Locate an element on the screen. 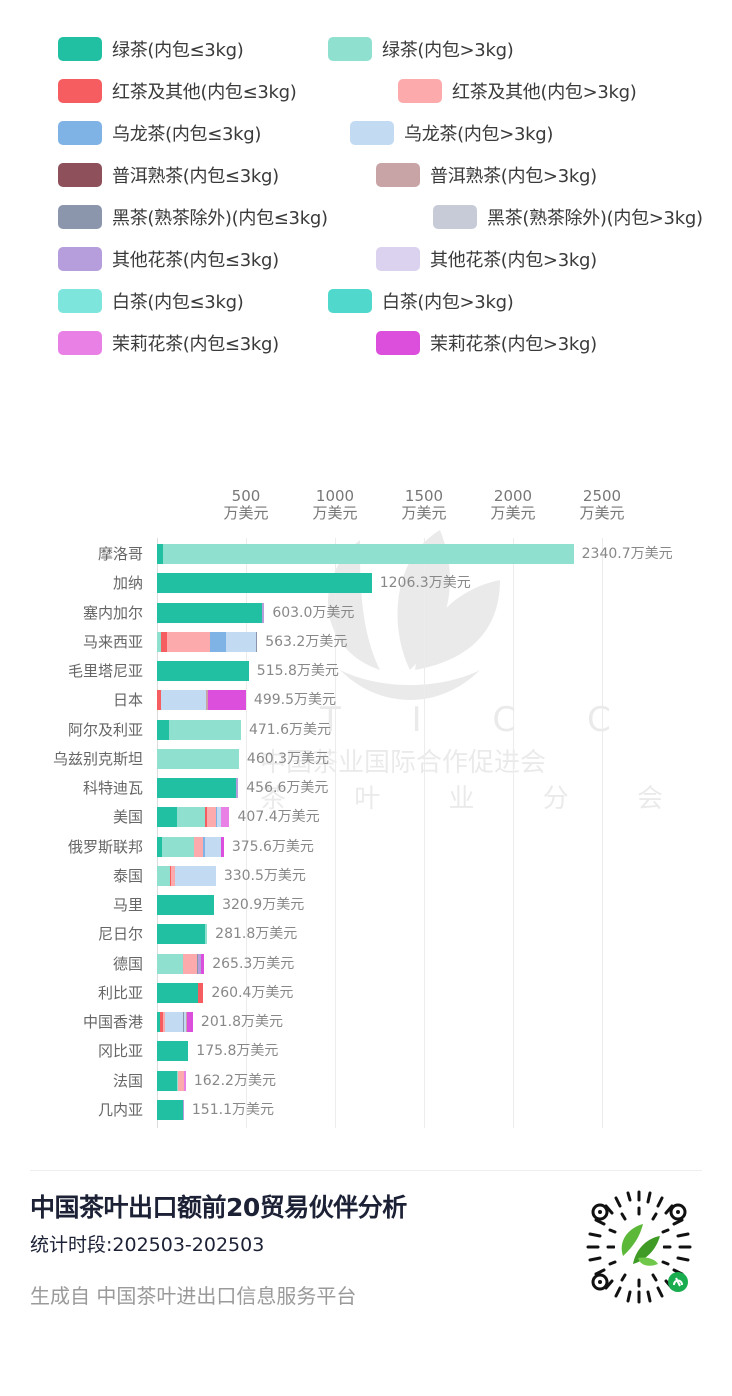  legend-item: 红茶及其他(内包≤3kg) is located at coordinates (177, 91).